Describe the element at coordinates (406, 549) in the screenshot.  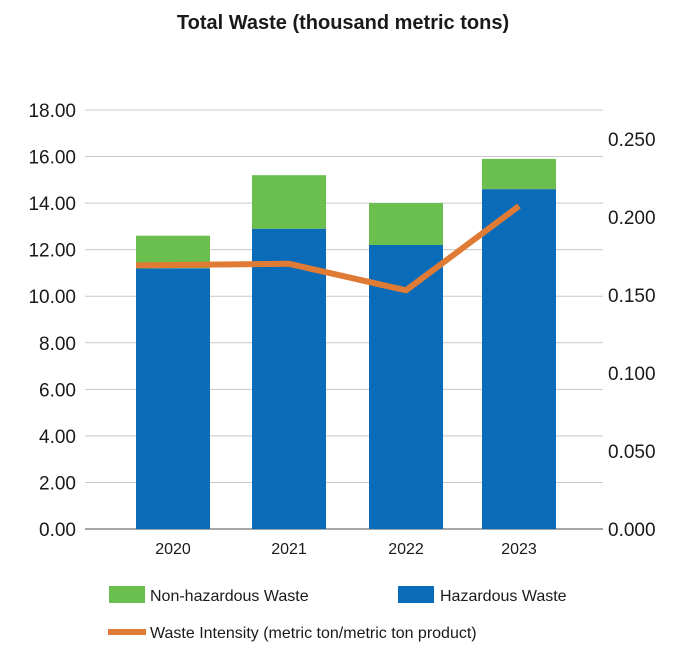
I see `x-tick-label: 2022` at that location.